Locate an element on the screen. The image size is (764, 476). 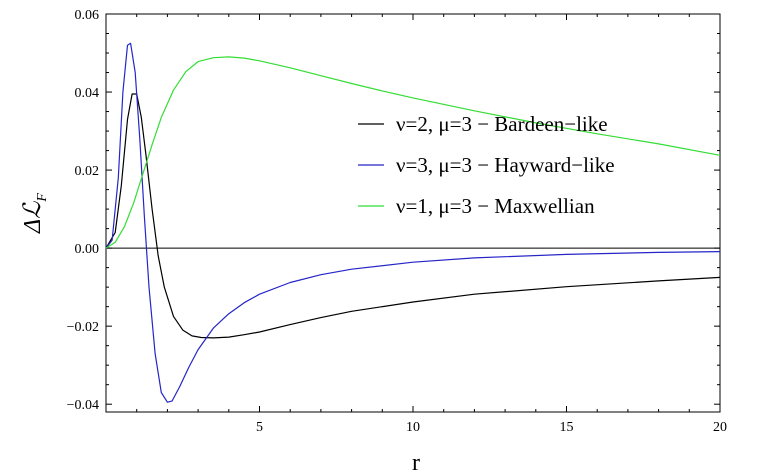
y-tick-label: 0.06 is located at coordinates (87, 15).